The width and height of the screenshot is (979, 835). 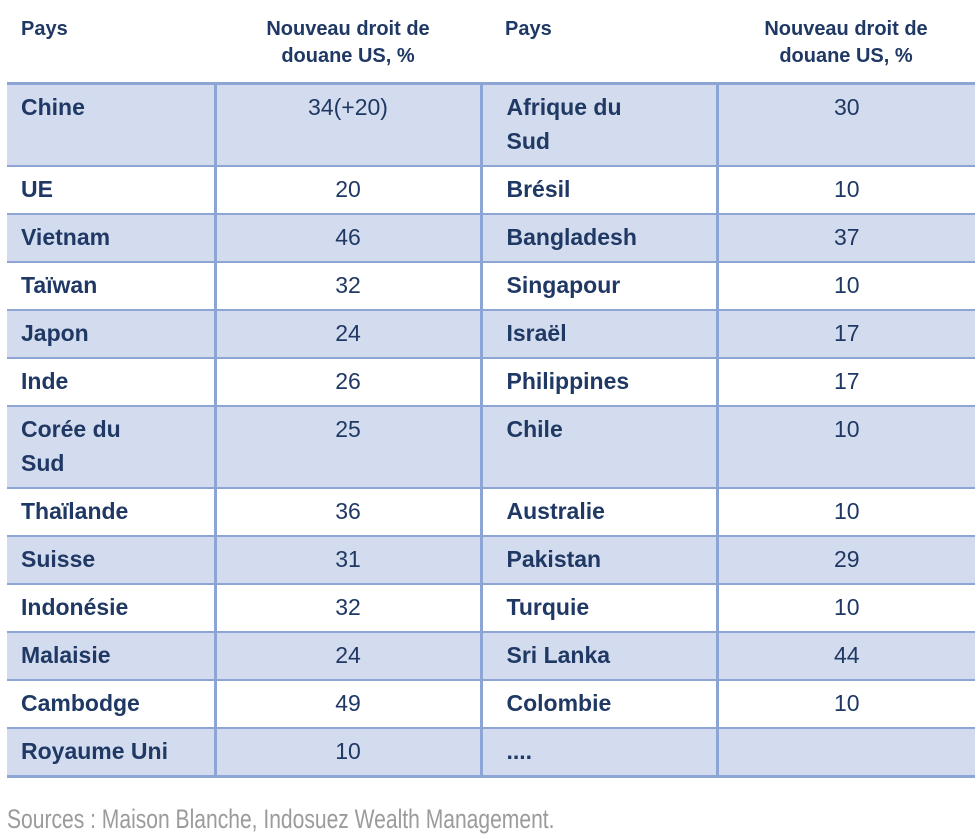 I want to click on country-cell: Philippines, so click(x=598, y=381).